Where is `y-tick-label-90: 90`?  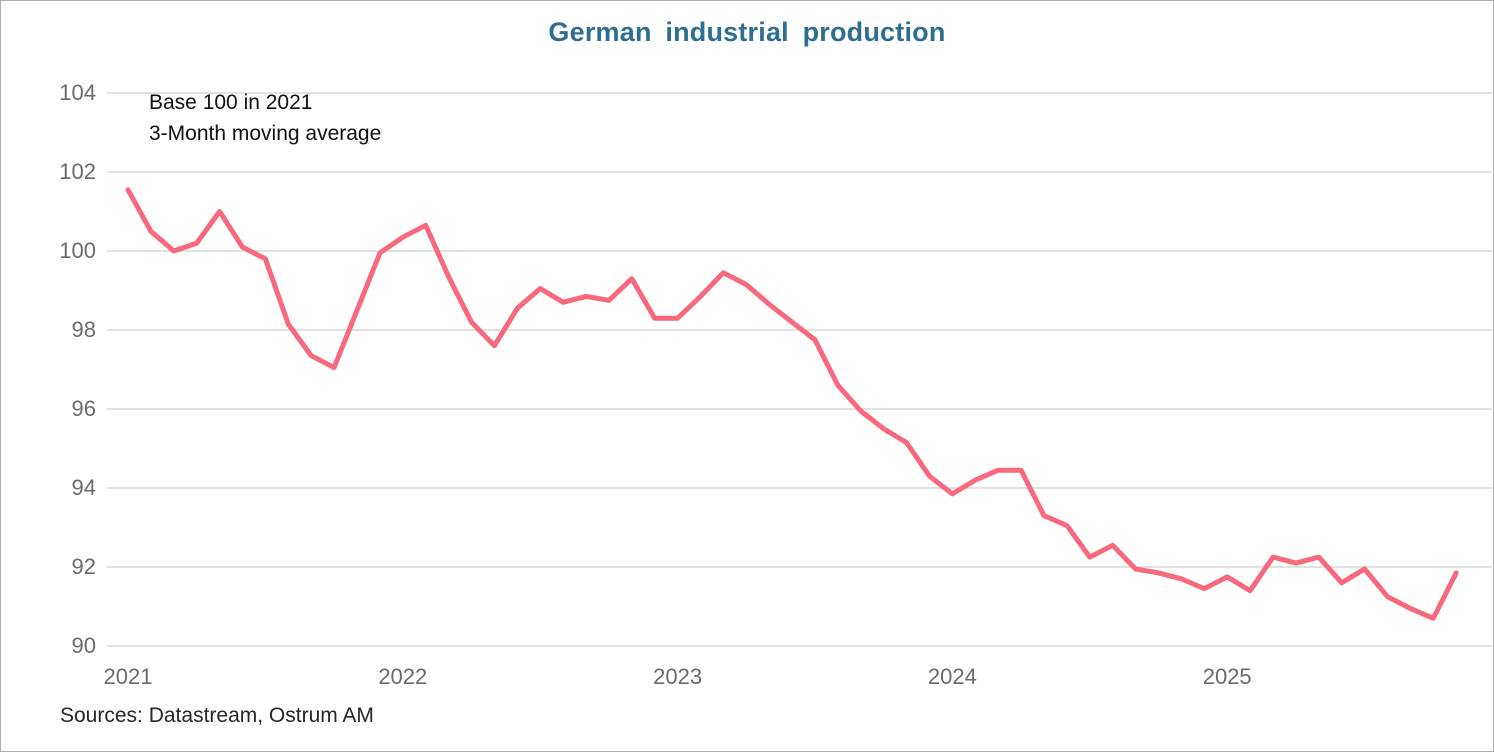 y-tick-label-90: 90 is located at coordinates (83, 645).